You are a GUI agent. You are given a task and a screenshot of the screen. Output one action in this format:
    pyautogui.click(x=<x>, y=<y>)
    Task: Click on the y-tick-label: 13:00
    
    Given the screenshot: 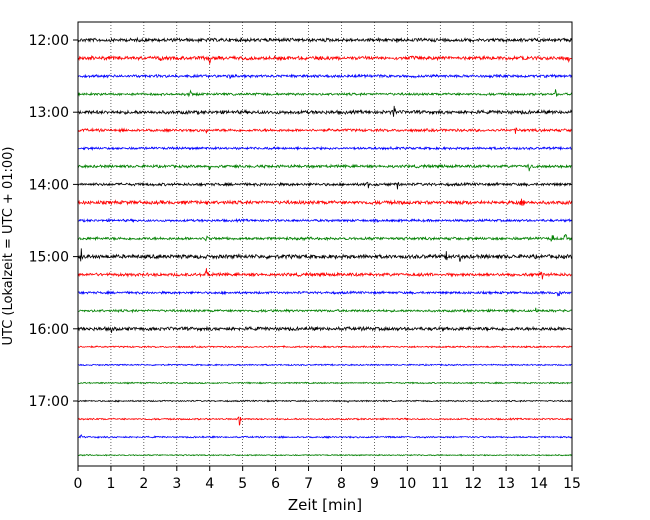 What is the action you would take?
    pyautogui.click(x=49, y=113)
    